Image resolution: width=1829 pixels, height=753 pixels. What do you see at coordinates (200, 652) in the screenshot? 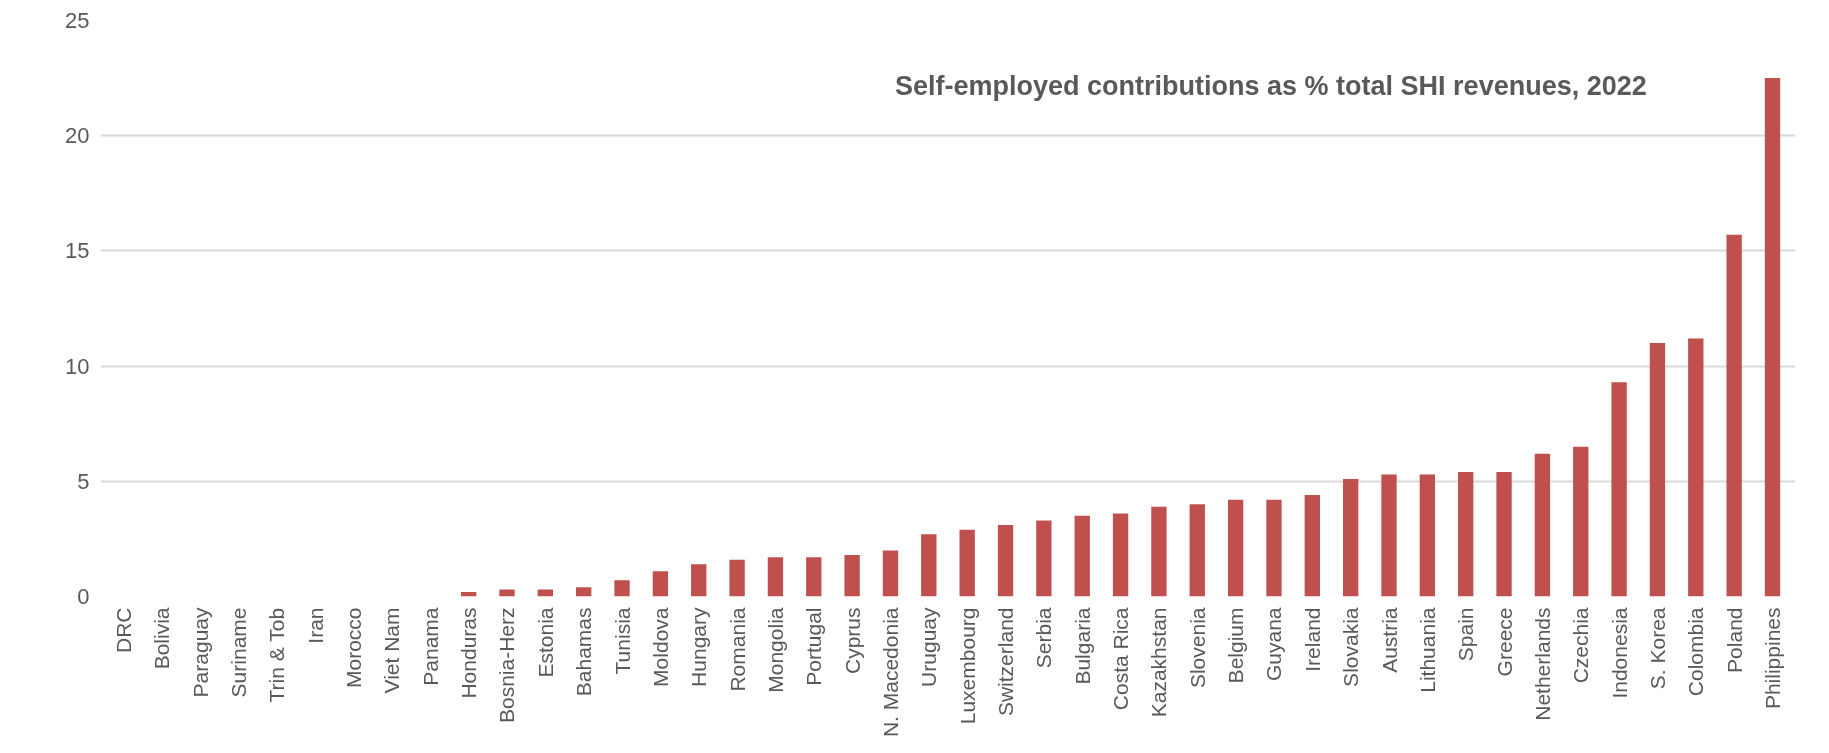
I see `x-tick-label: Paraguay` at bounding box center [200, 652].